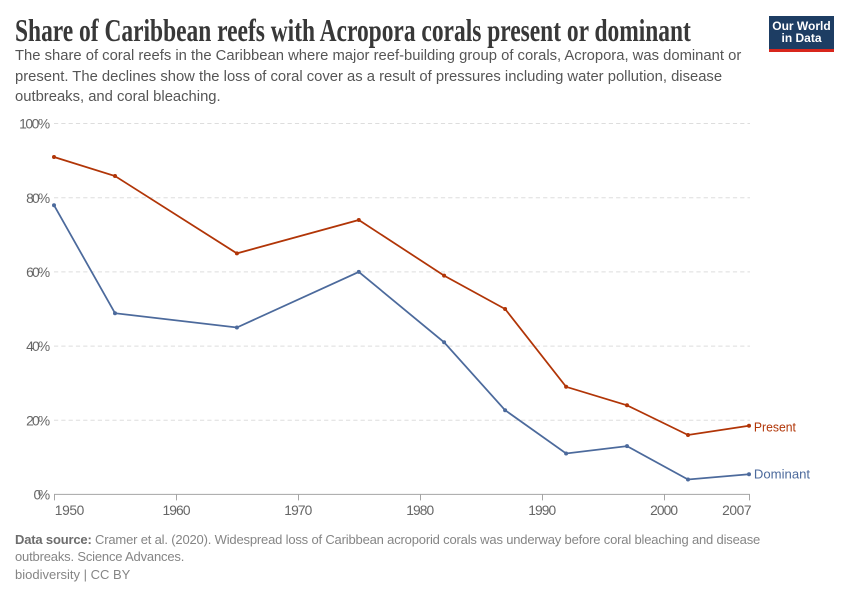 This screenshot has height=600, width=850. Describe the element at coordinates (298, 510) in the screenshot. I see `svg-text: 1970` at that location.